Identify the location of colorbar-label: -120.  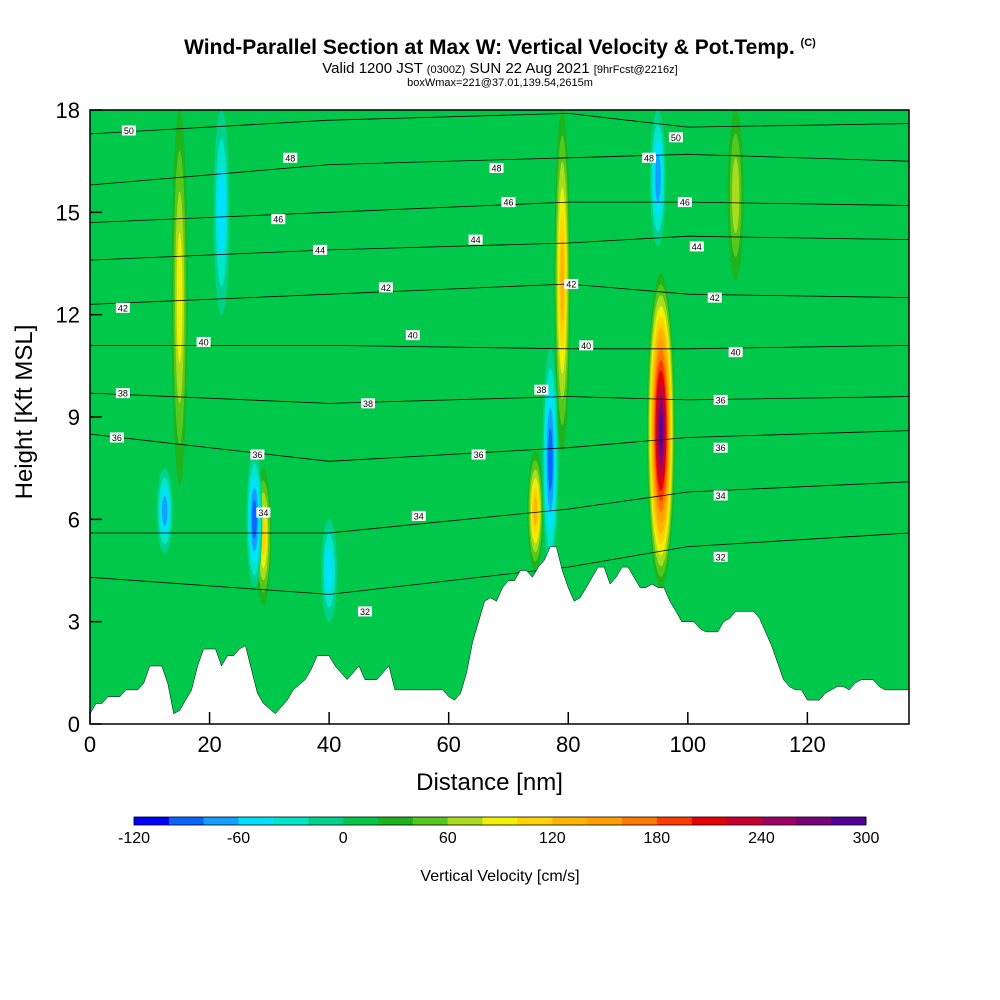
(134, 838).